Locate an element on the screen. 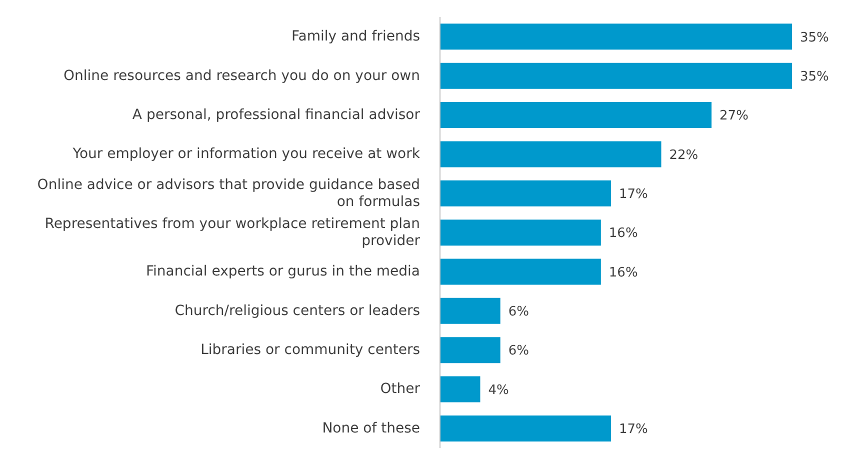 This screenshot has height=460, width=857. data-label: 4% is located at coordinates (498, 390).